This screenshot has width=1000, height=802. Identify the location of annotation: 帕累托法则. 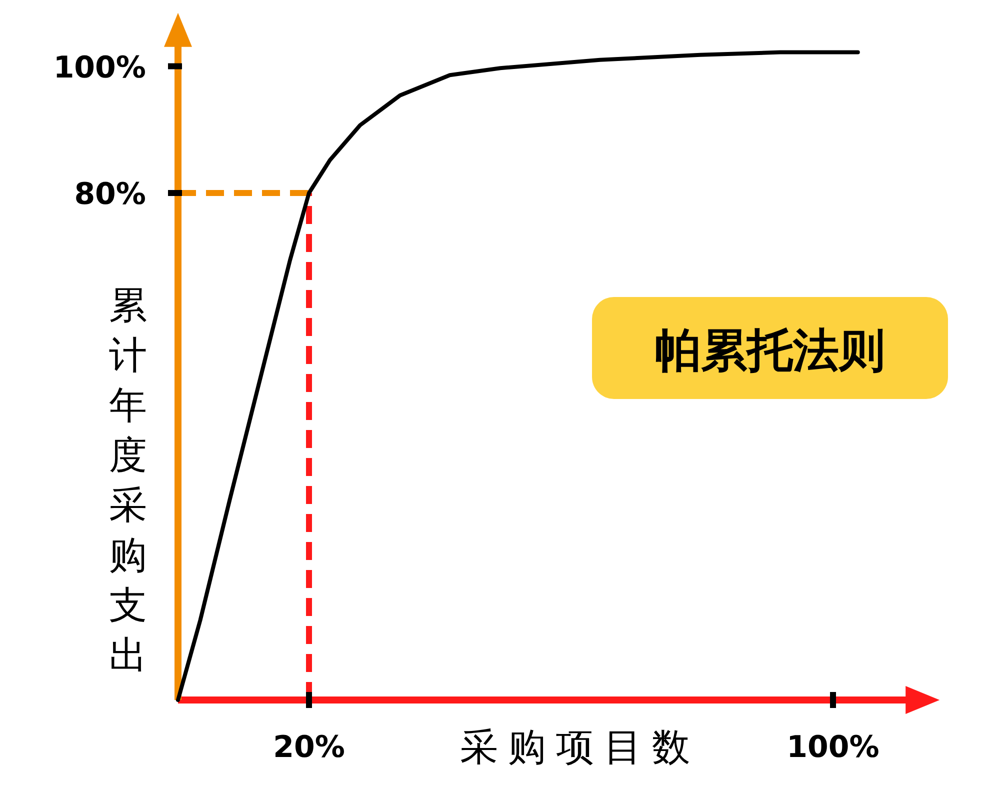
(770, 350).